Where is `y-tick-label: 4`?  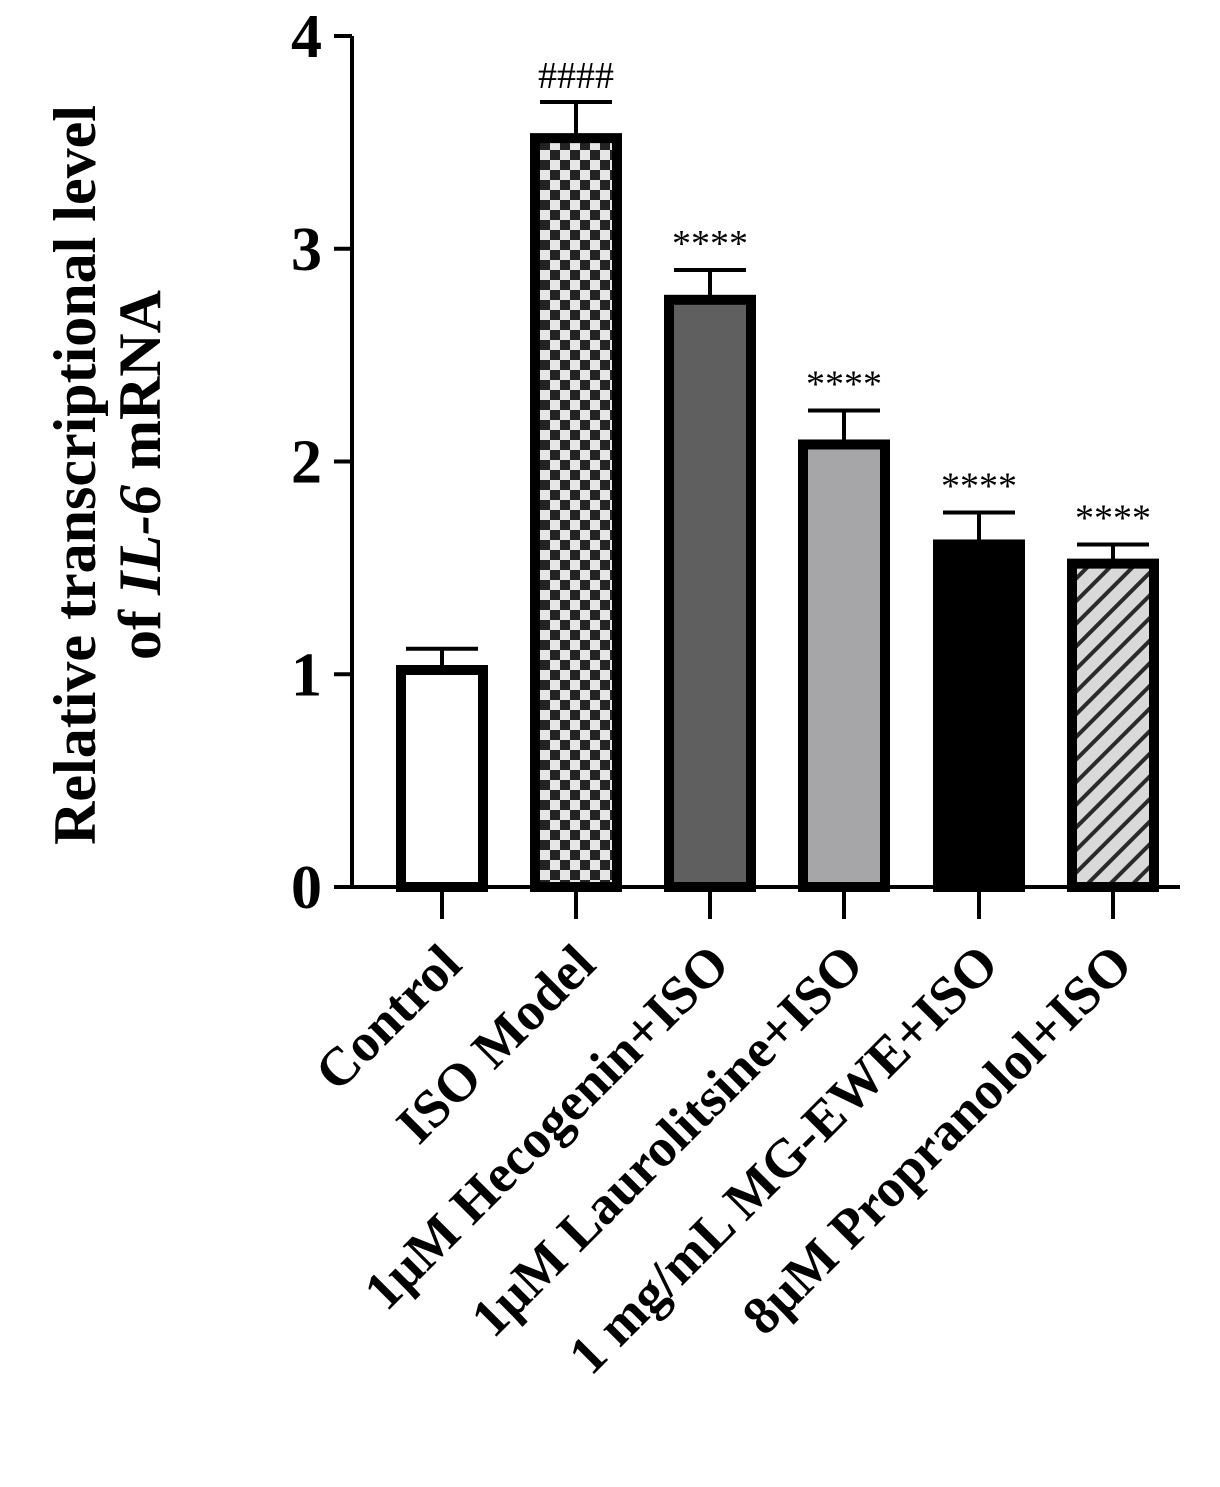
y-tick-label: 4 is located at coordinates (306, 37).